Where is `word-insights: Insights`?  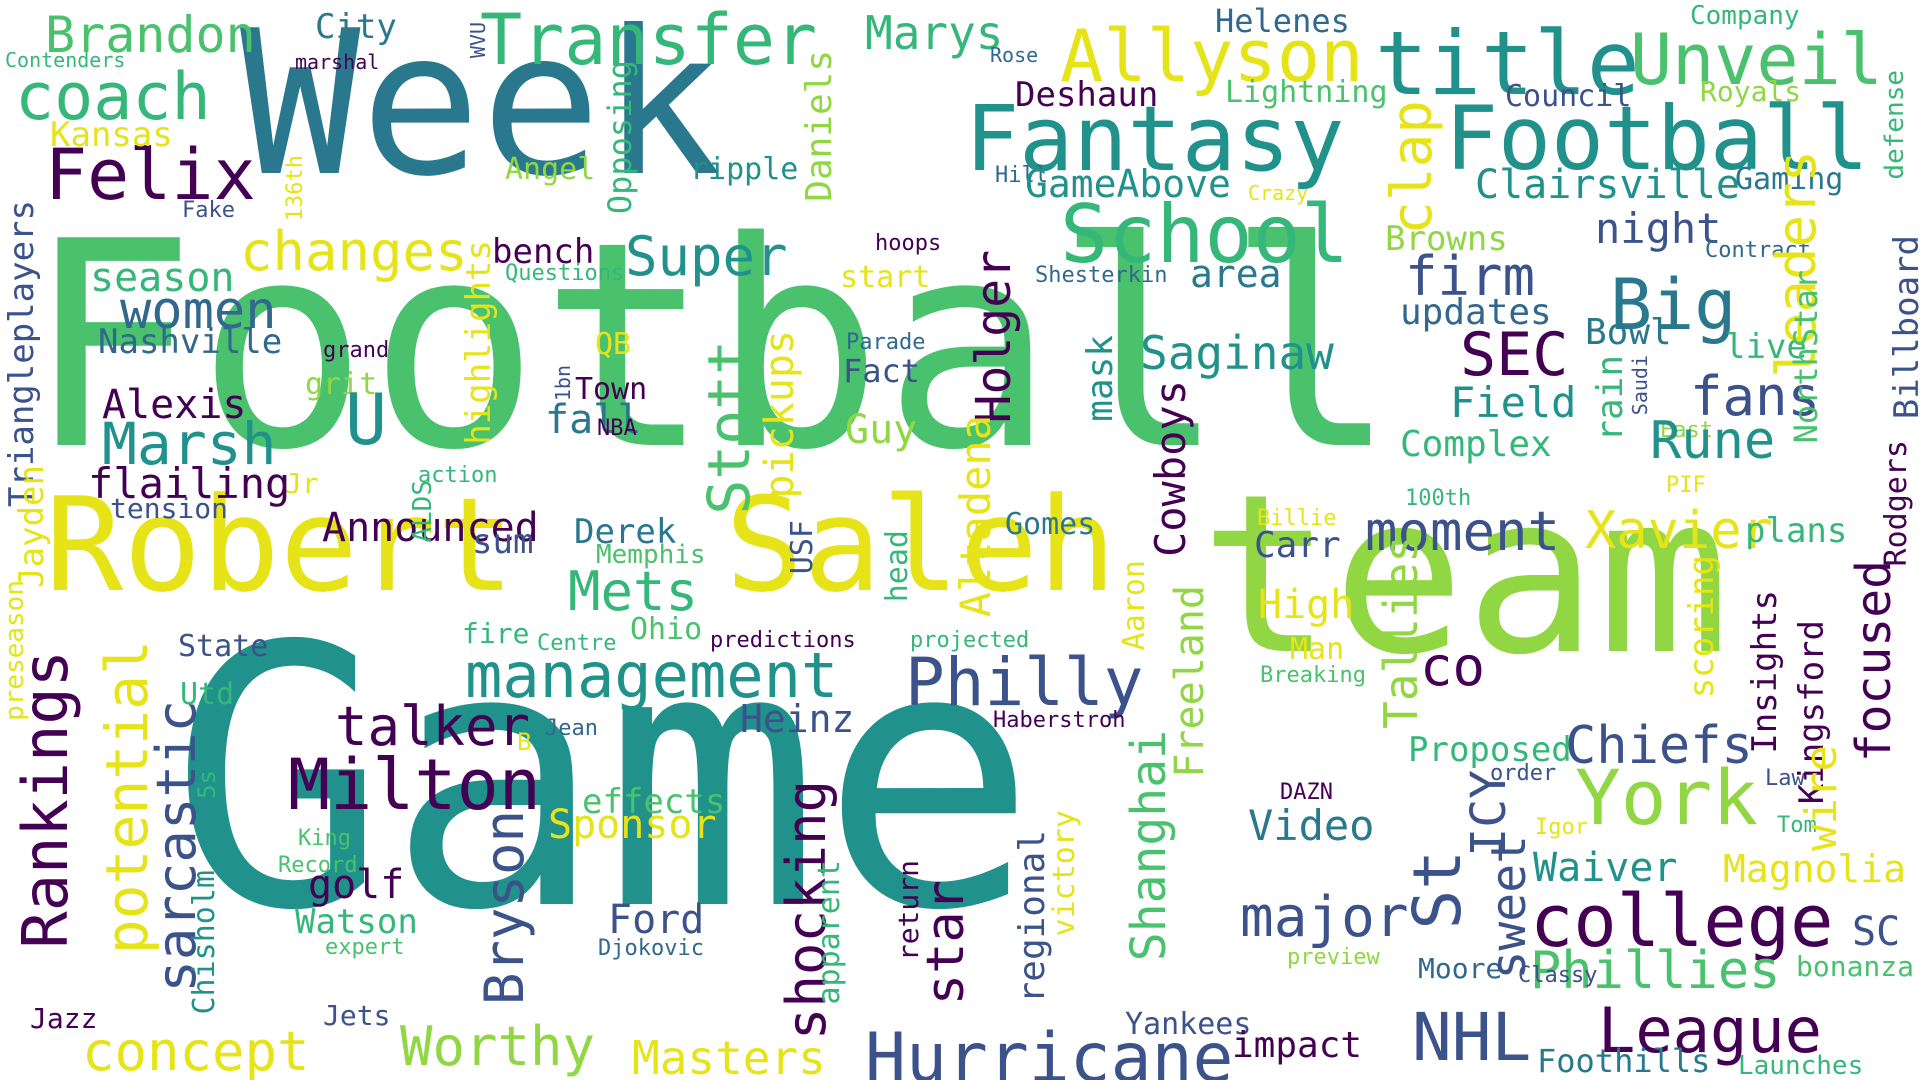
word-insights: Insights is located at coordinates (1765, 672).